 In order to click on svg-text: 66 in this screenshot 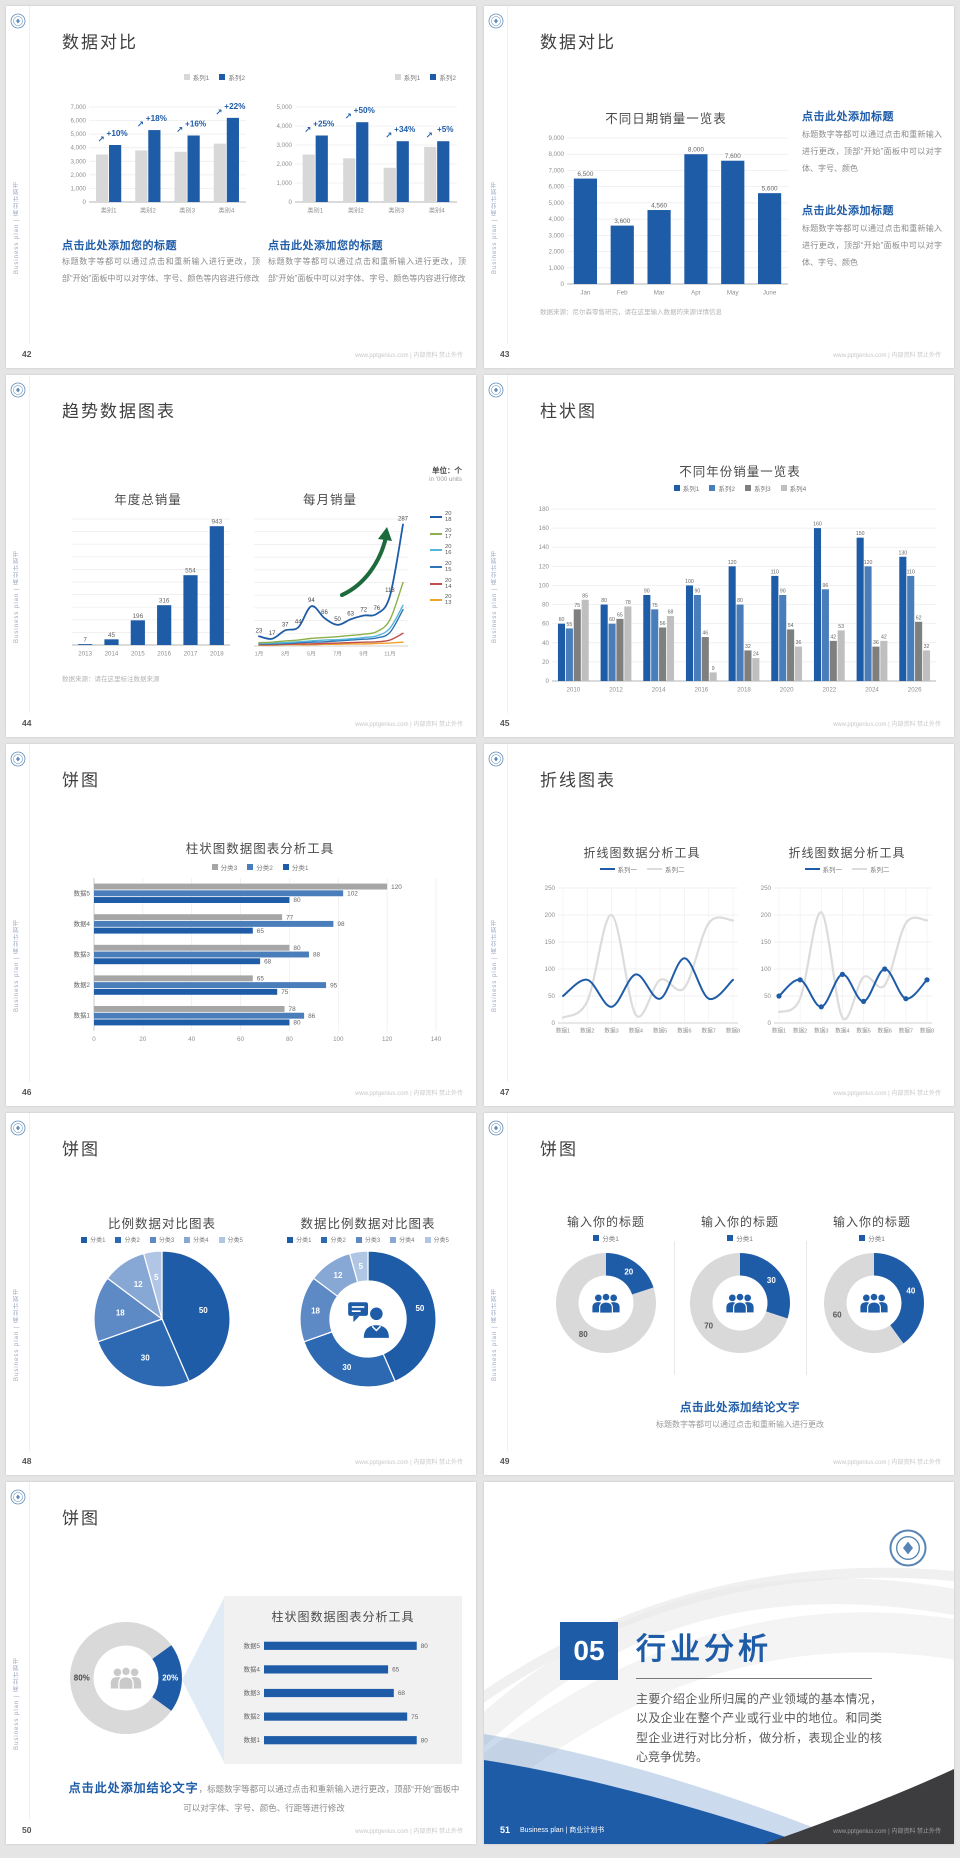, I will do `click(324, 613)`.